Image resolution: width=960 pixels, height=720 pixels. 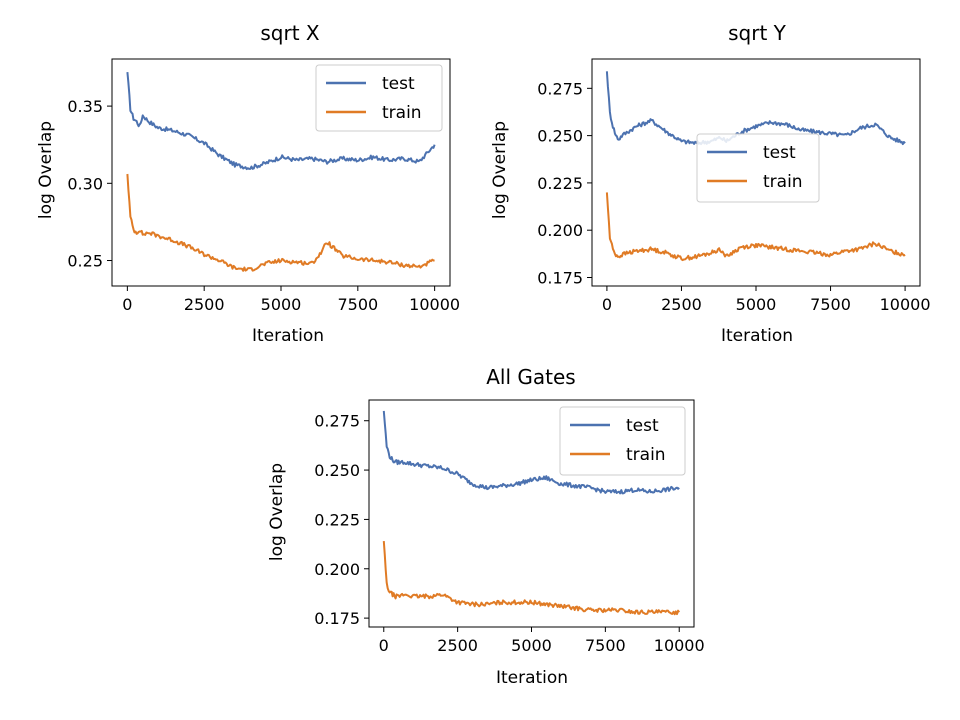 I want to click on plot-area: 0 2500 5000 7500 10000 0.25 0.30 0.35, so click(x=263, y=186).